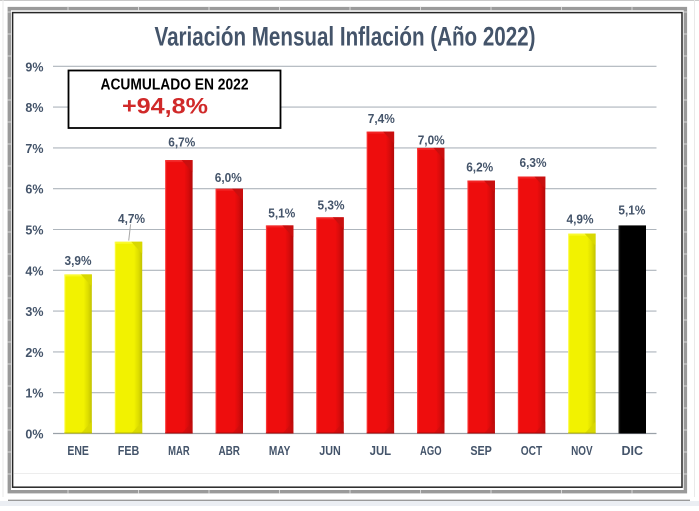 The width and height of the screenshot is (699, 511). I want to click on svg-text: 5%, so click(34, 231).